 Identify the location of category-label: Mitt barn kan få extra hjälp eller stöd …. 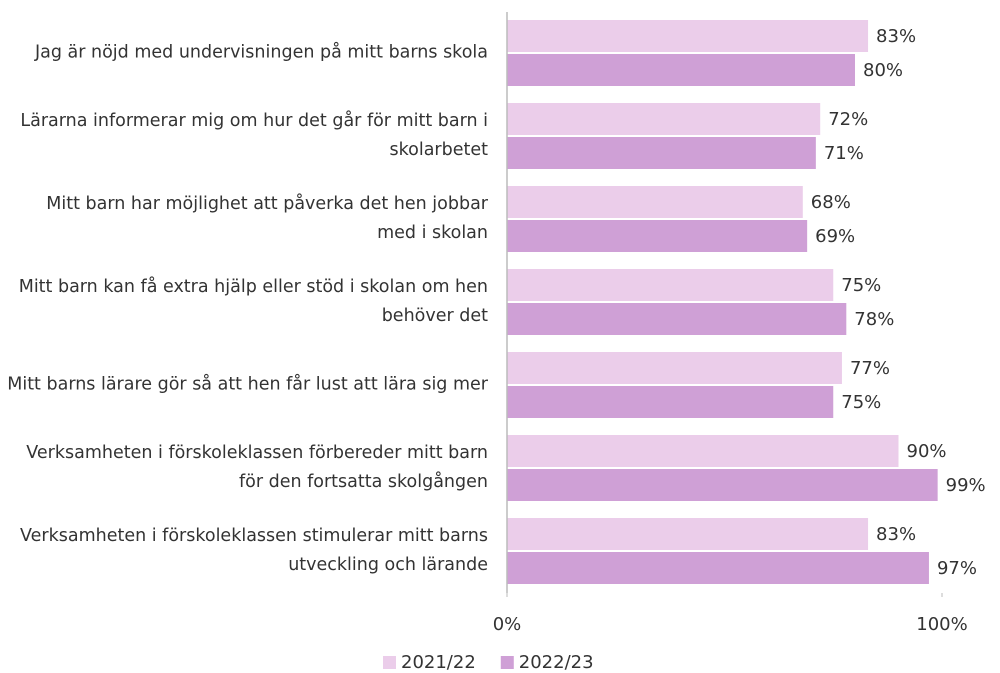
(253, 301).